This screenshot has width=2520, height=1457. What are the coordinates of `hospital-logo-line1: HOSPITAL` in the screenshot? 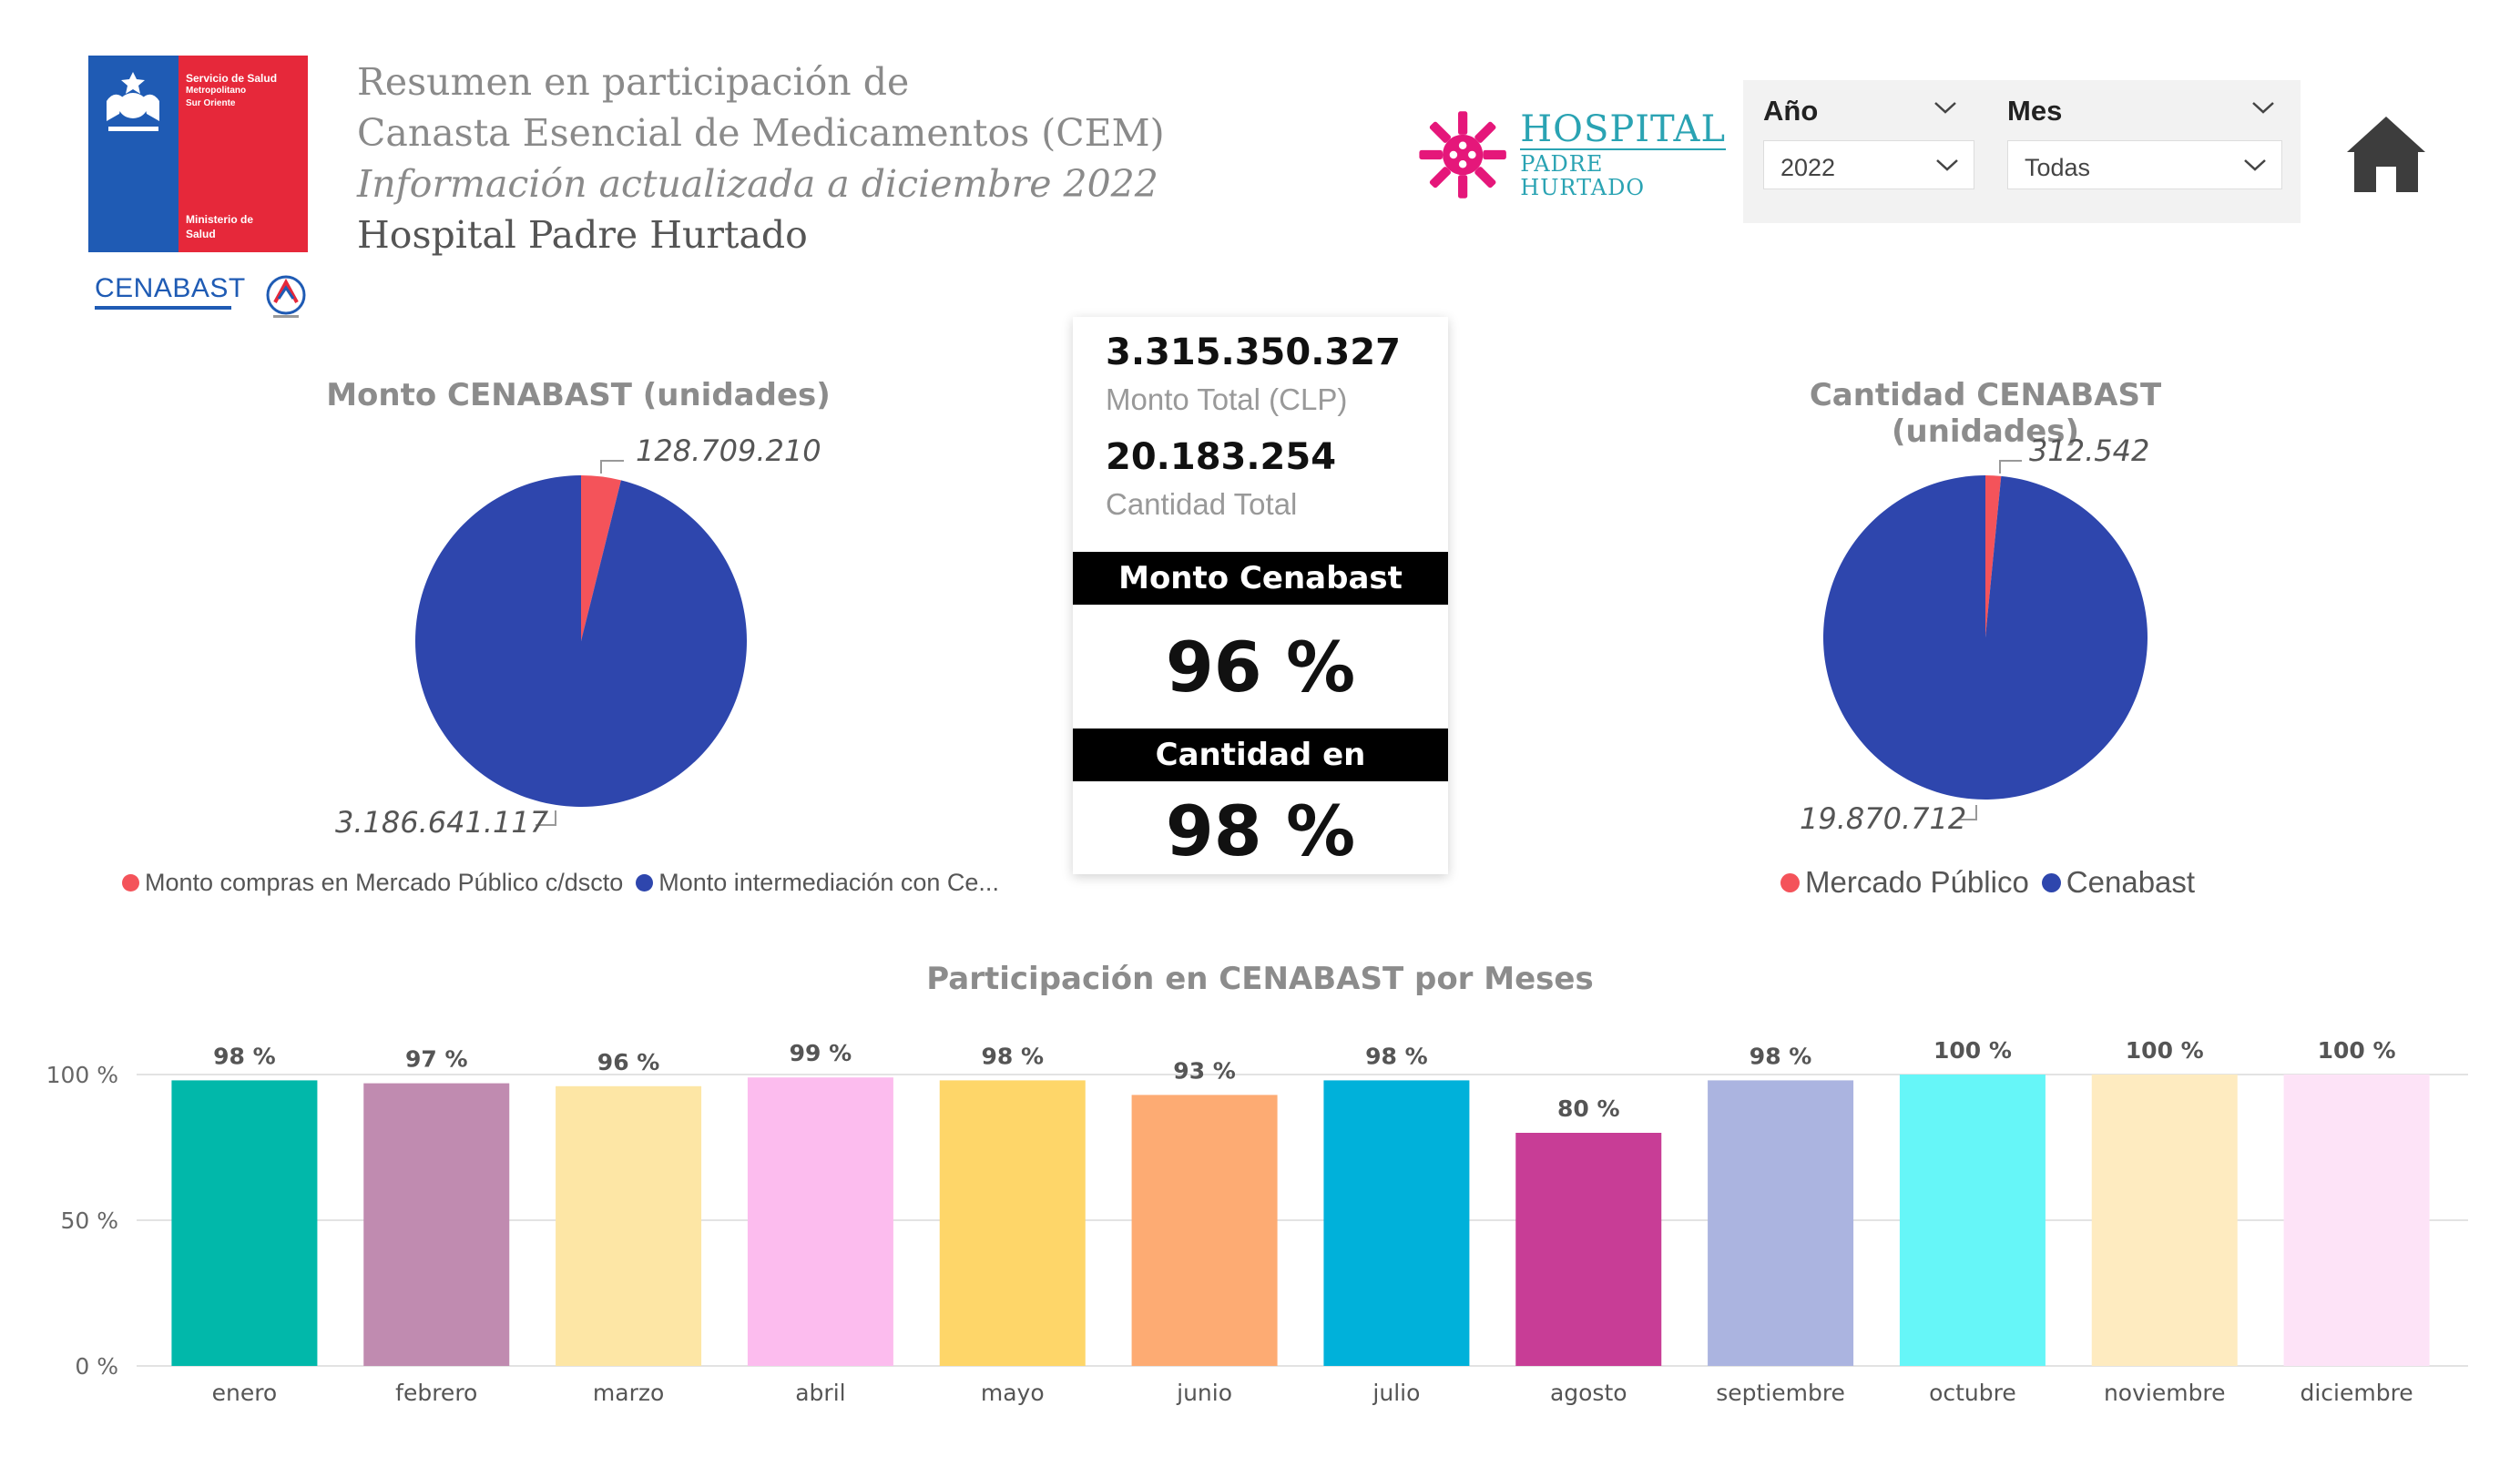 It's located at (1623, 129).